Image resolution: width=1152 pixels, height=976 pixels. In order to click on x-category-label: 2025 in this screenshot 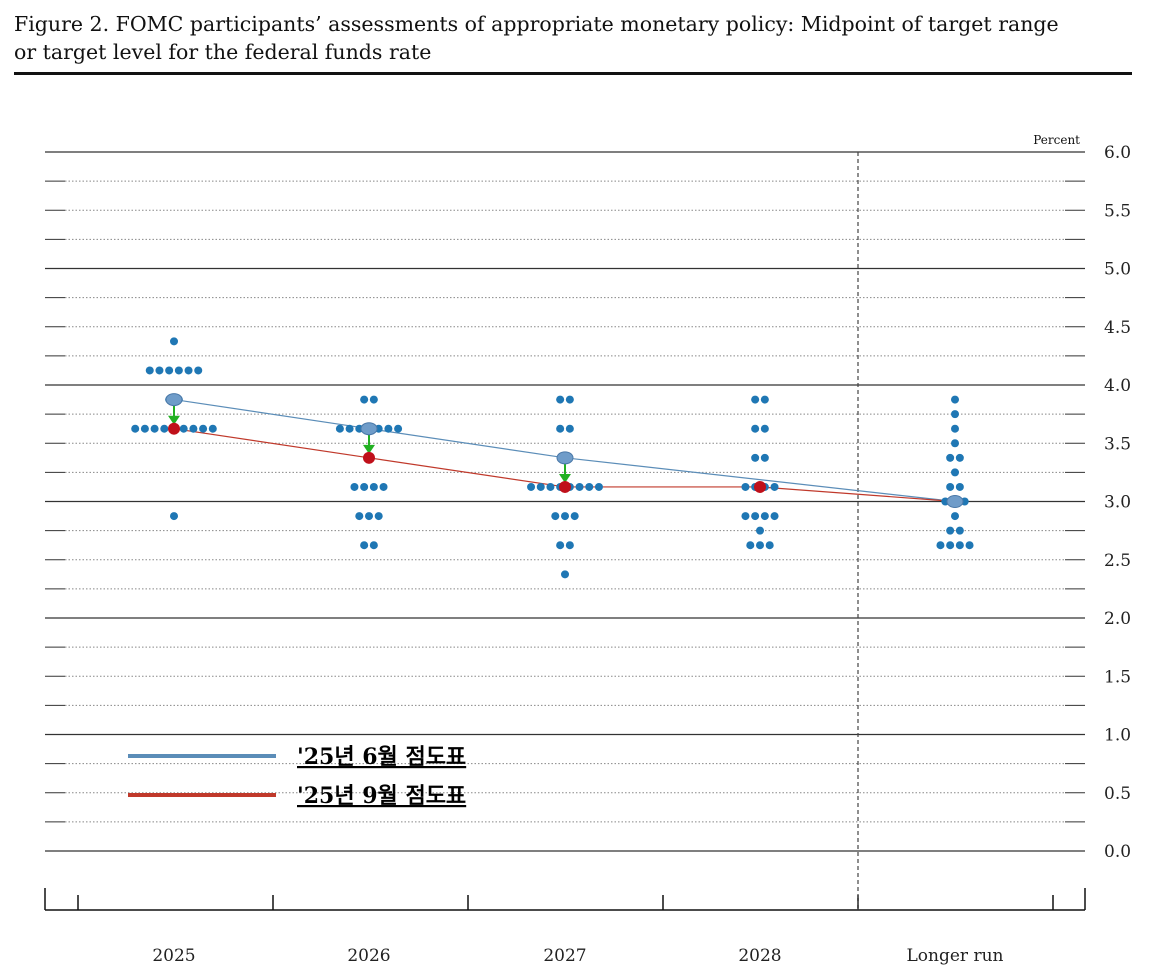, I will do `click(173, 956)`.